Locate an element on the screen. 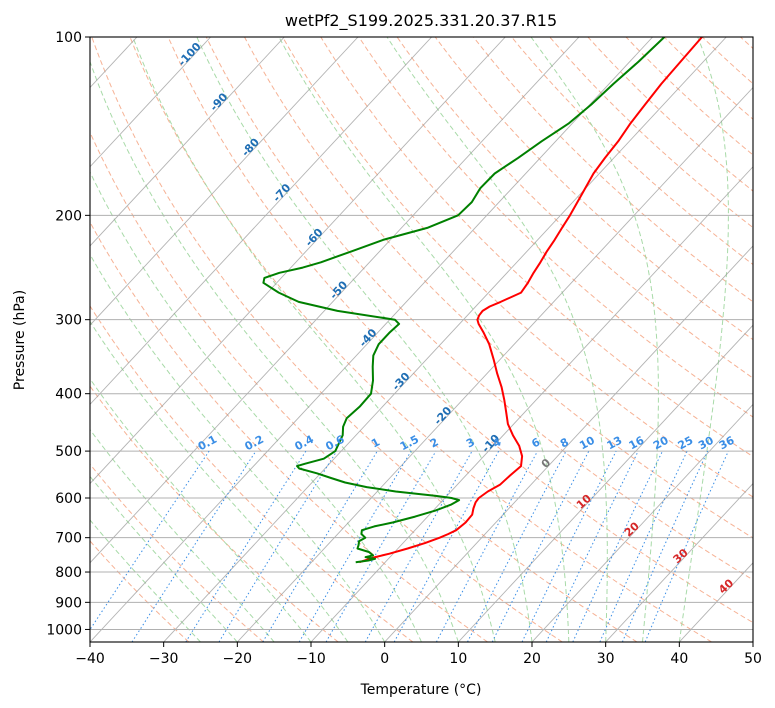 This screenshot has height=708, width=775. mixing-ratio-label: 30 is located at coordinates (706, 443).